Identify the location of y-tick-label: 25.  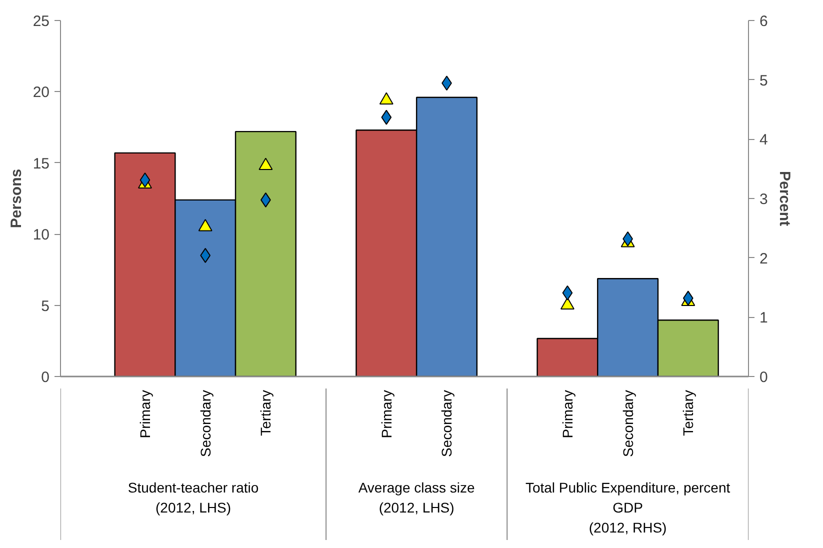
(41, 21).